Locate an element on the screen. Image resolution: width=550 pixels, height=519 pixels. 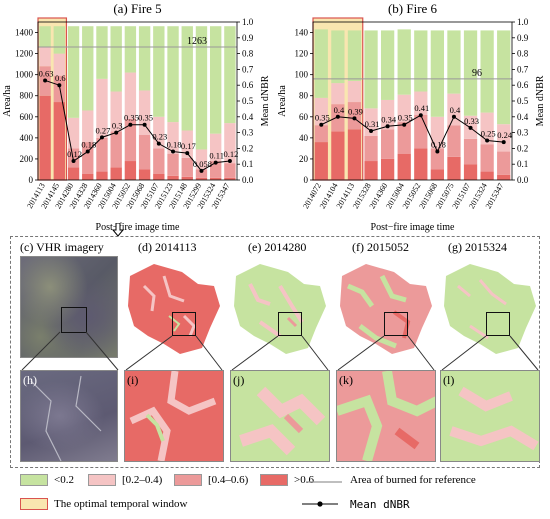
fire6-mean-label-2: 0.39 is located at coordinates (355, 111).